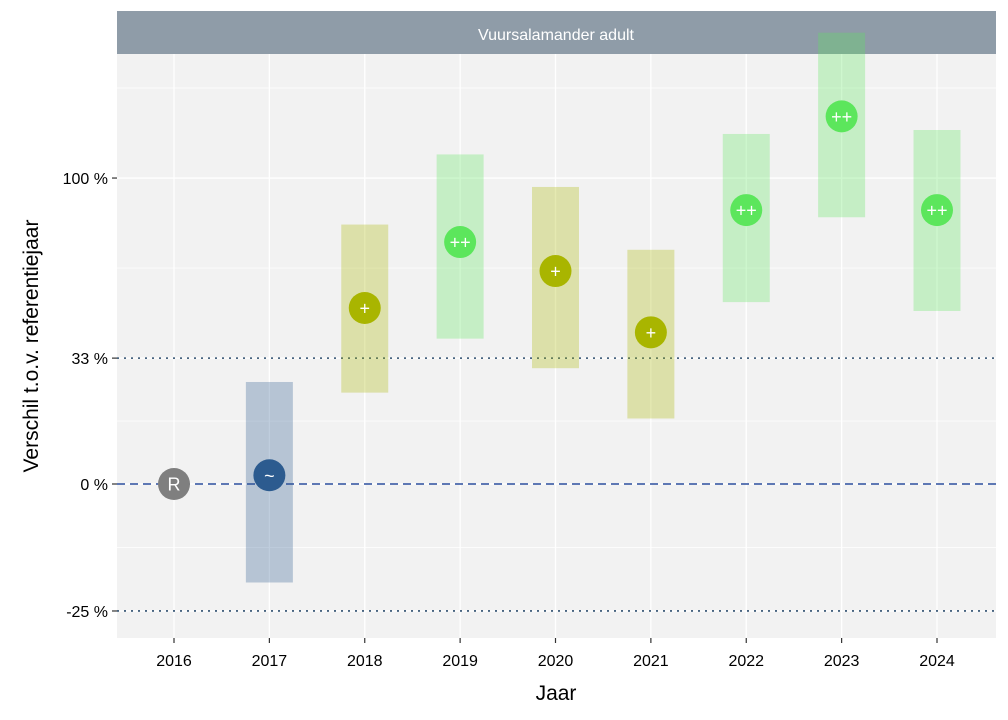 This screenshot has height=720, width=1008. What do you see at coordinates (90, 396) in the screenshot?
I see `y-axis: -25 % 0 % 33 % 100 %` at bounding box center [90, 396].